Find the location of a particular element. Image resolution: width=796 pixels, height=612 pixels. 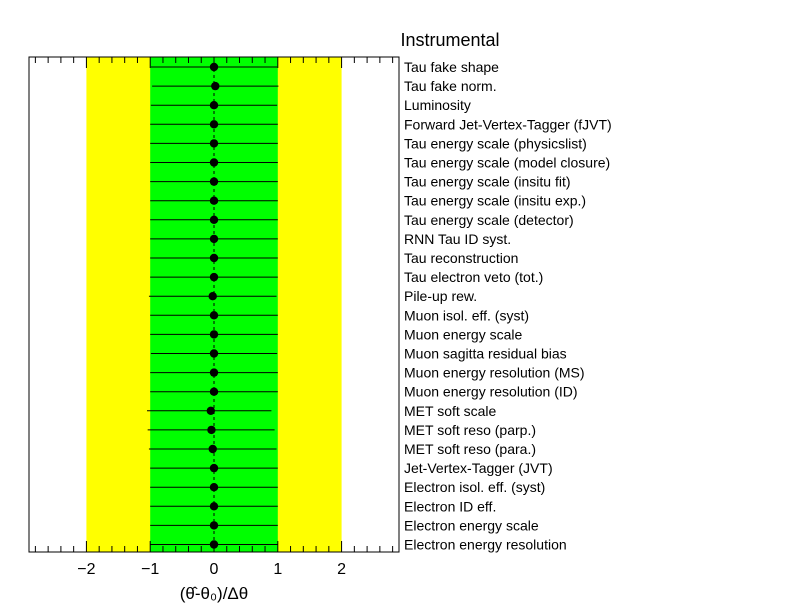

parameter-label: Electron ID eff. is located at coordinates (450, 506).